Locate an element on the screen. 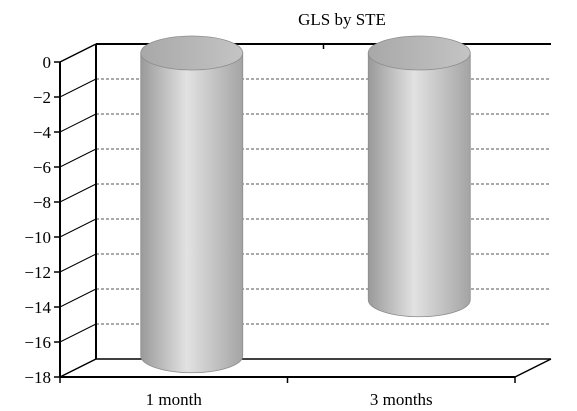 Image resolution: width=577 pixels, height=411 pixels. y-tick-label: −2 is located at coordinates (42, 97).